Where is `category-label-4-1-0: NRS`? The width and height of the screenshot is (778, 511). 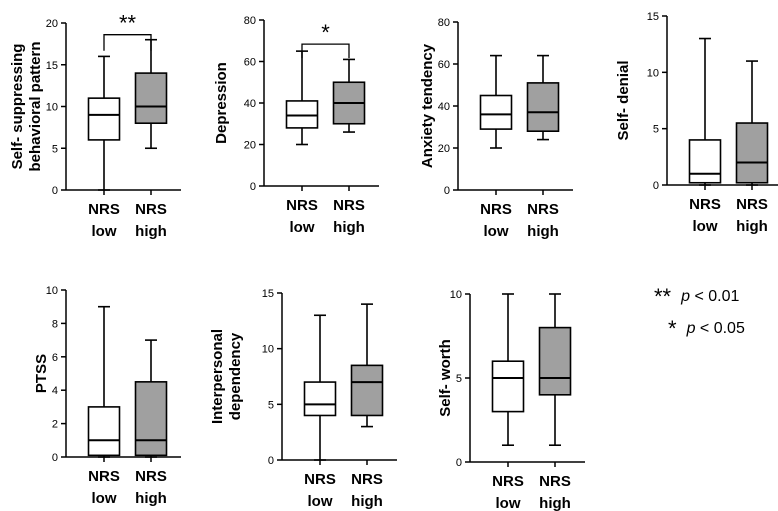
category-label-4-1-0: NRS is located at coordinates (151, 476).